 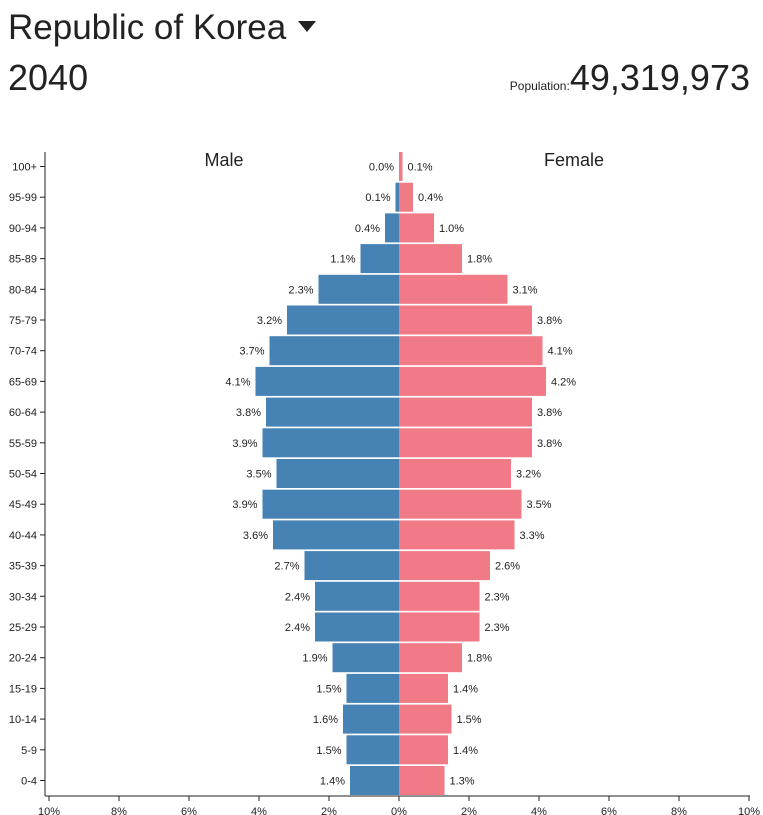 What do you see at coordinates (297, 597) in the screenshot?
I see `male-value-label: 2.4%` at bounding box center [297, 597].